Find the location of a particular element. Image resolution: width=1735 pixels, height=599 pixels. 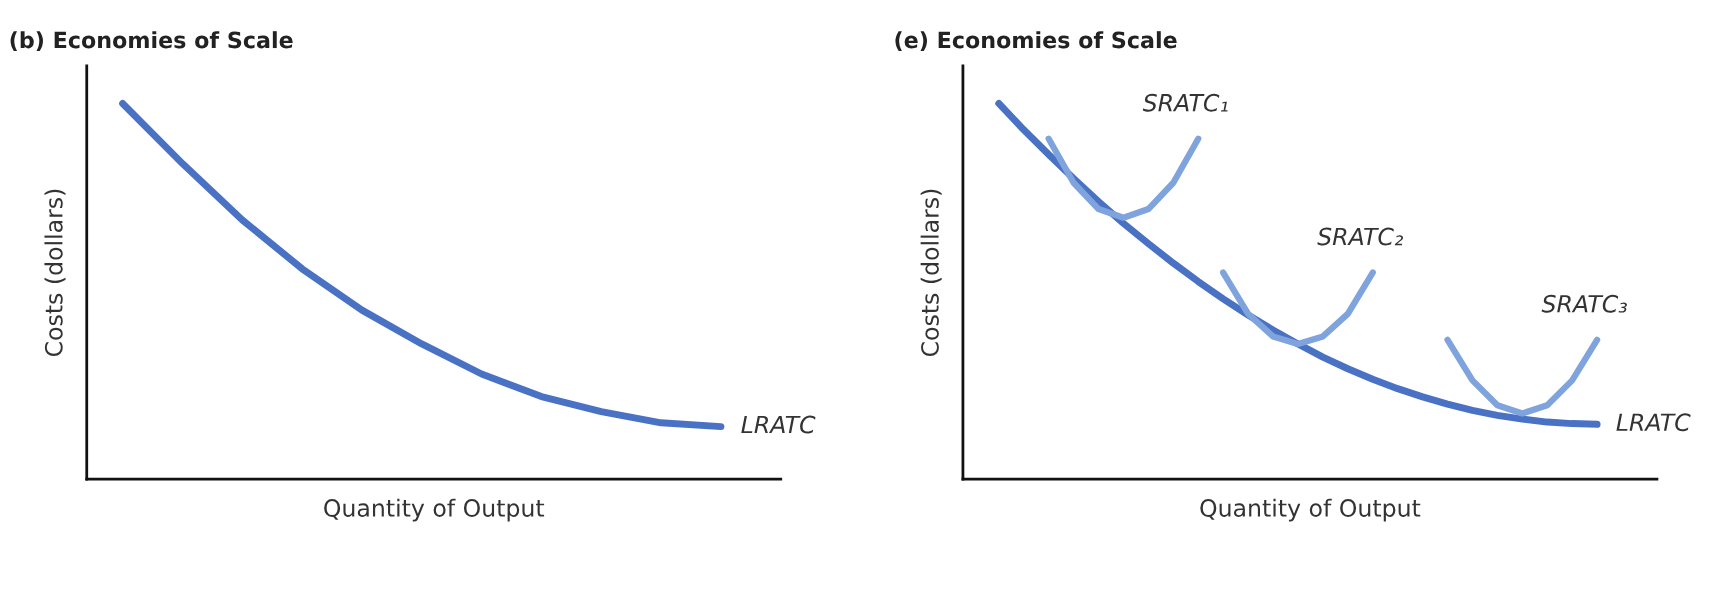

chart-title: (e) Economies of Scale is located at coordinates (1036, 41).